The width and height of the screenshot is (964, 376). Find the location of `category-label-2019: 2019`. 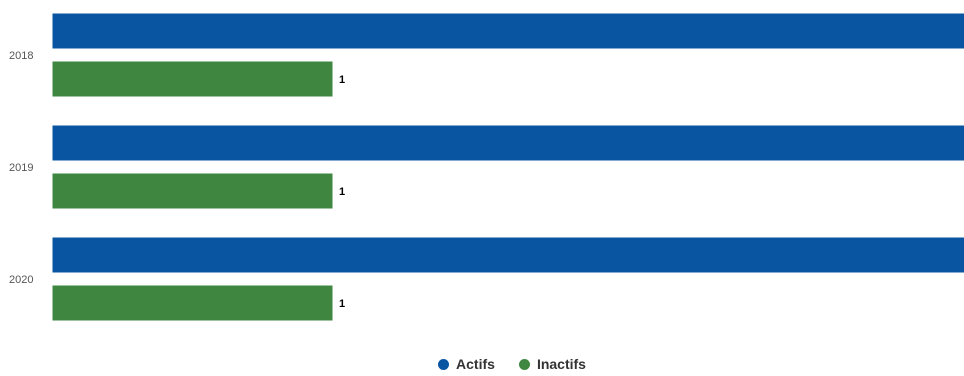

category-label-2019: 2019 is located at coordinates (21, 168).